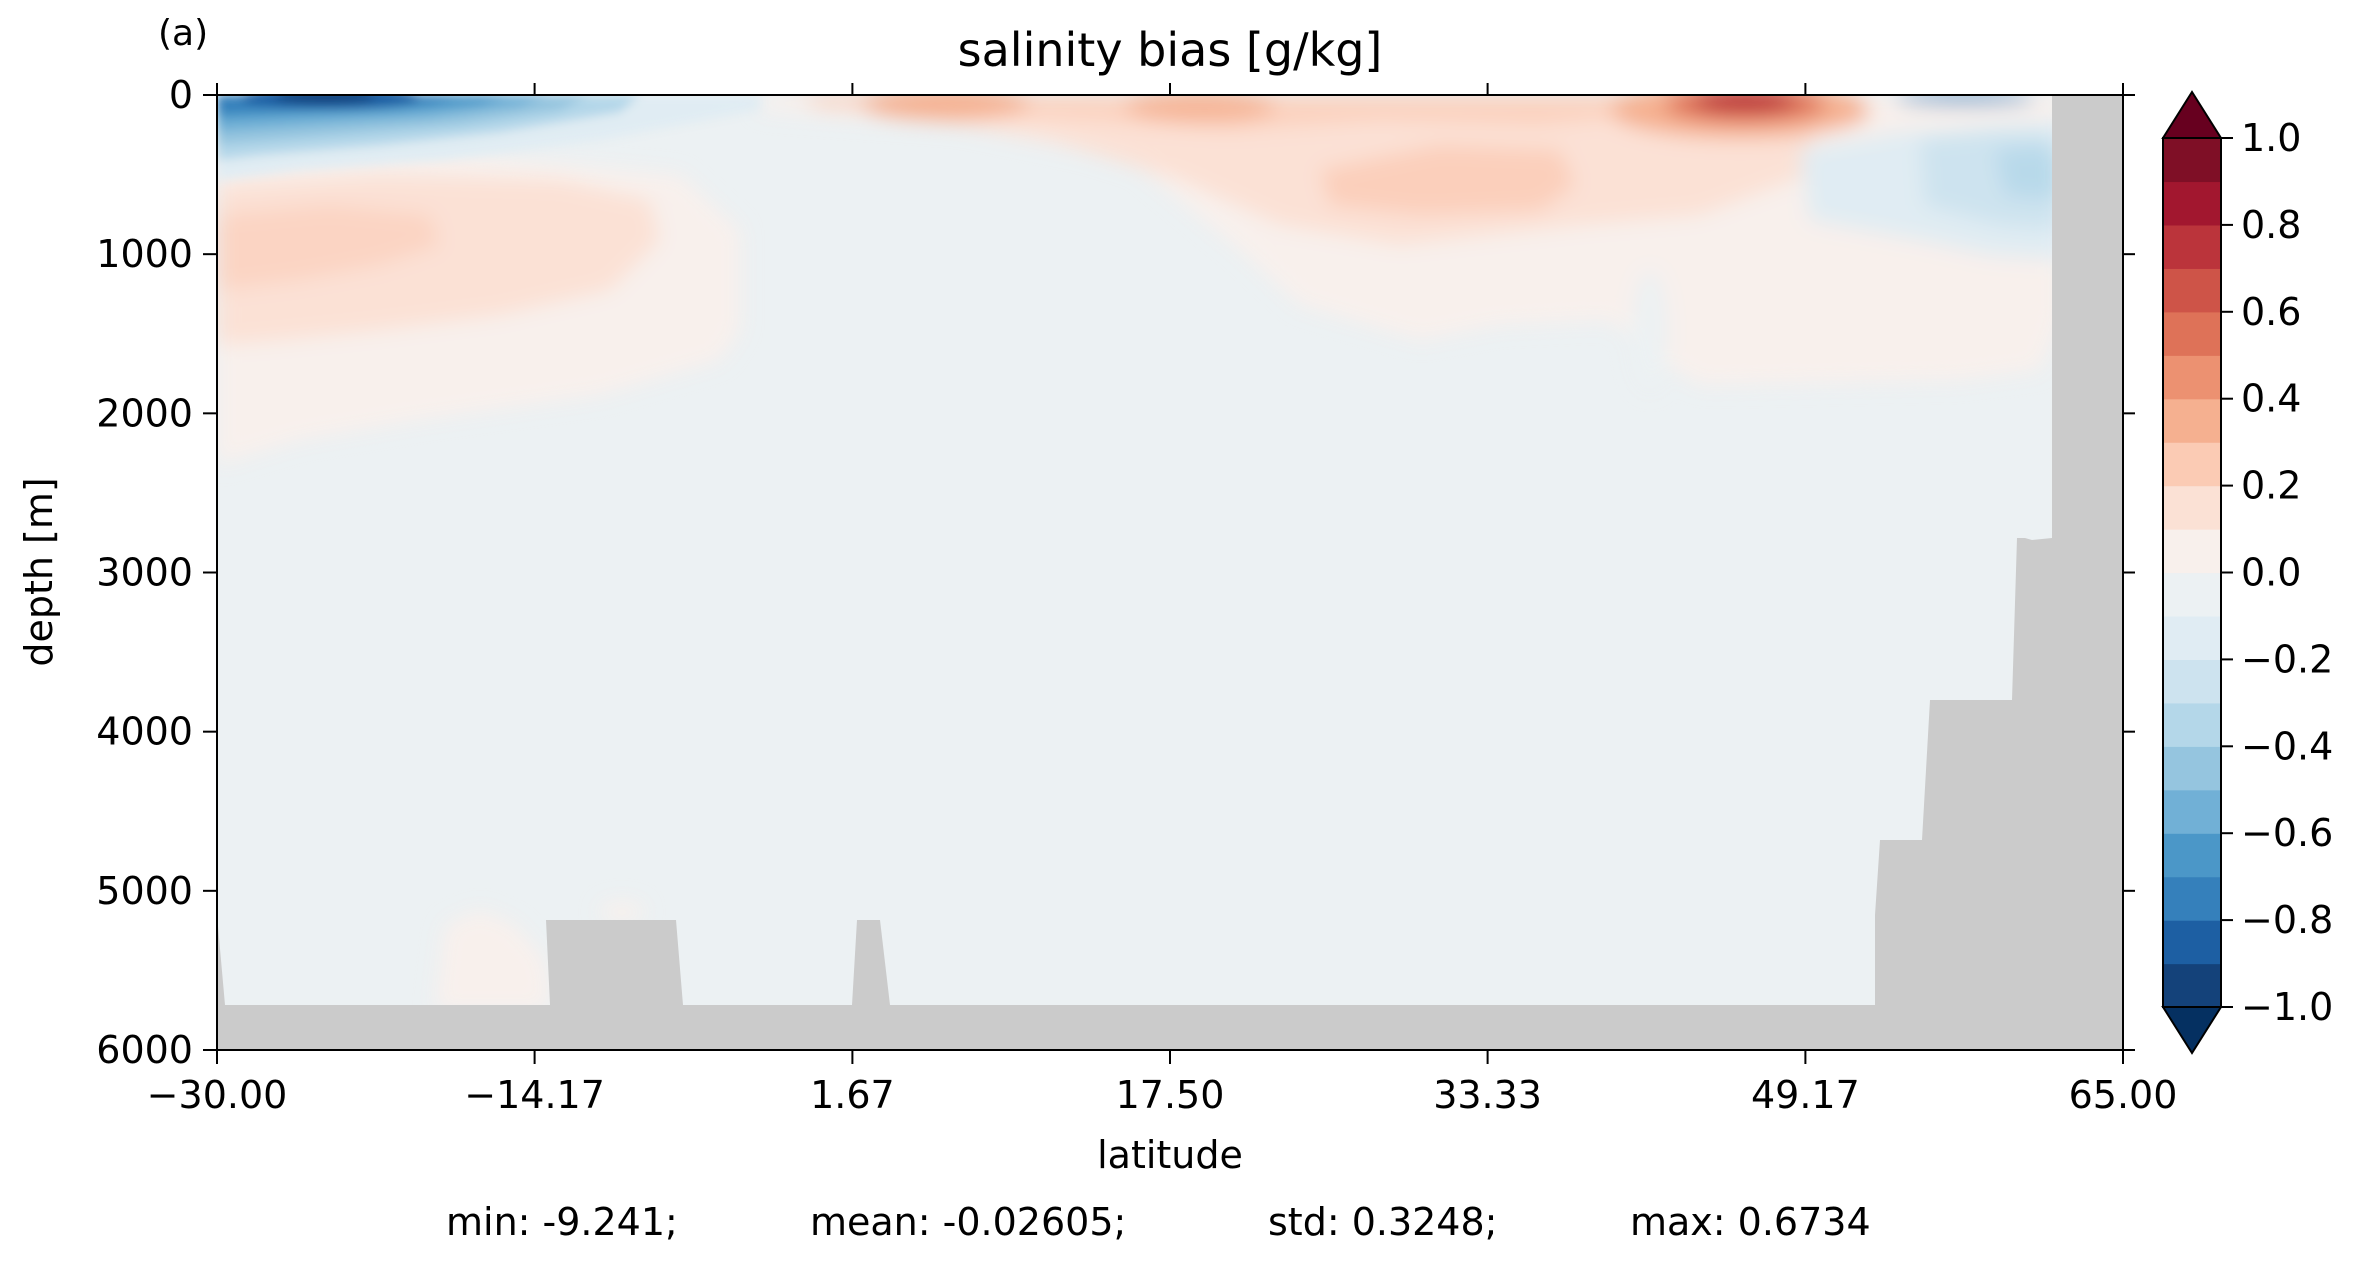 Image resolution: width=2362 pixels, height=1263 pixels. Describe the element at coordinates (2271, 486) in the screenshot. I see `colorbar-tick-label: 0.2` at that location.